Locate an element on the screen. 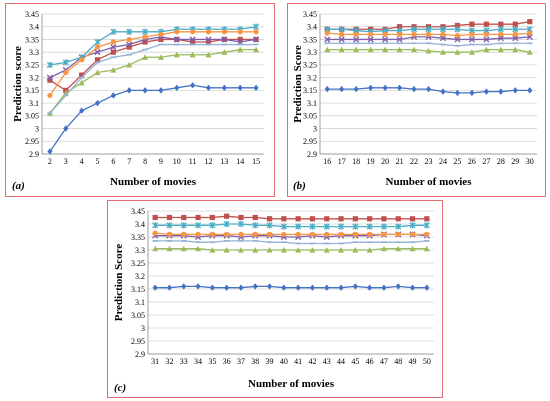 This screenshot has width=550, height=401. chart-a-series-1-line is located at coordinates (153, 118).